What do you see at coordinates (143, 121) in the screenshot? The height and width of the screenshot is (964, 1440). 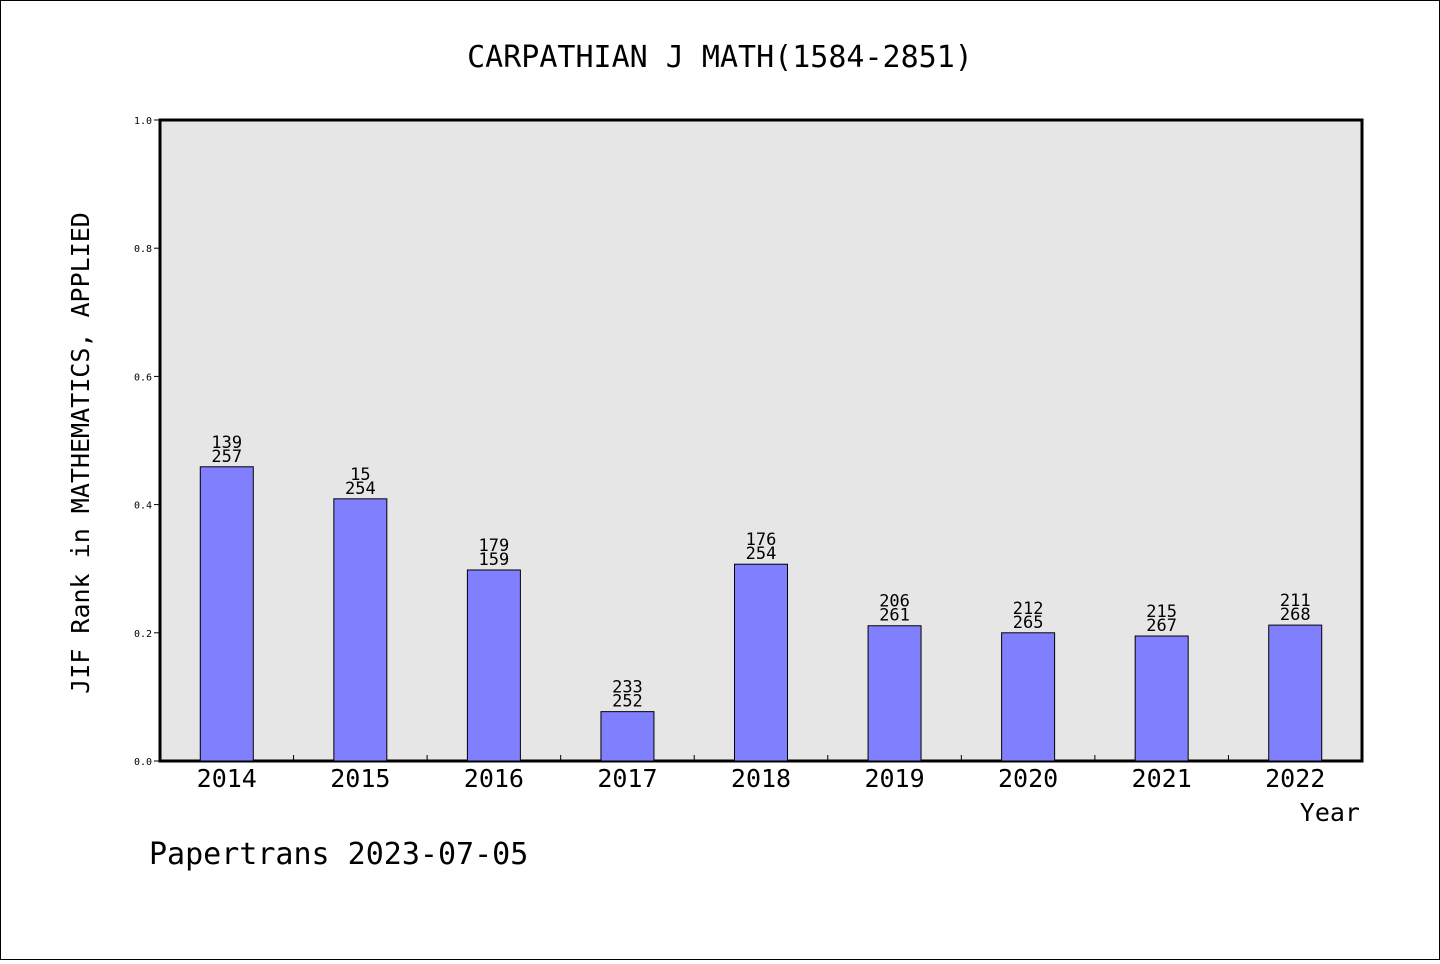 I see `y-tick-label: 1.0` at bounding box center [143, 121].